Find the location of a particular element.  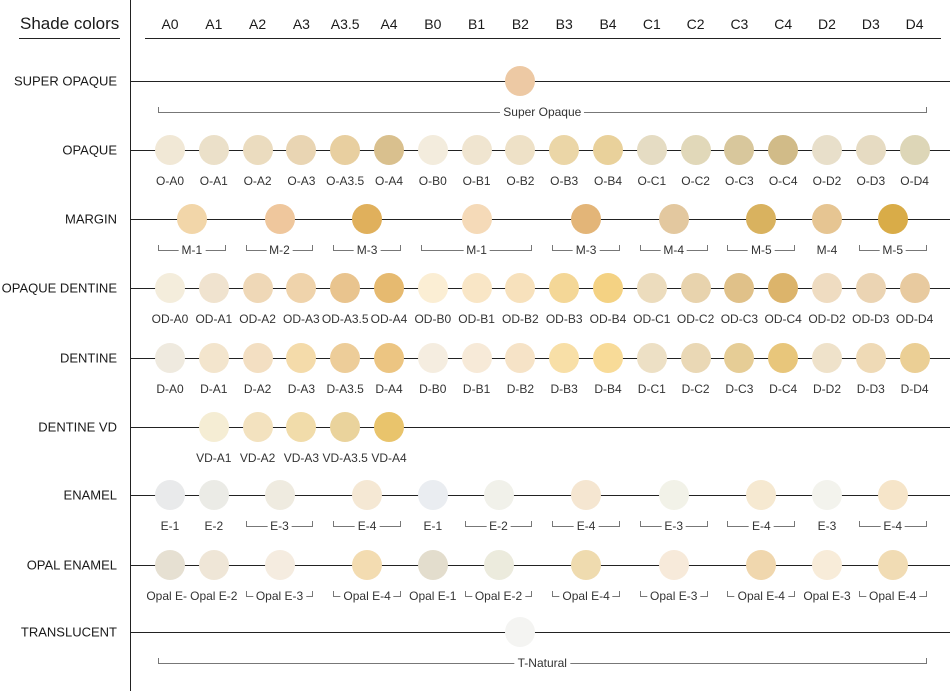

shade-label: D-A2 is located at coordinates (257, 389).